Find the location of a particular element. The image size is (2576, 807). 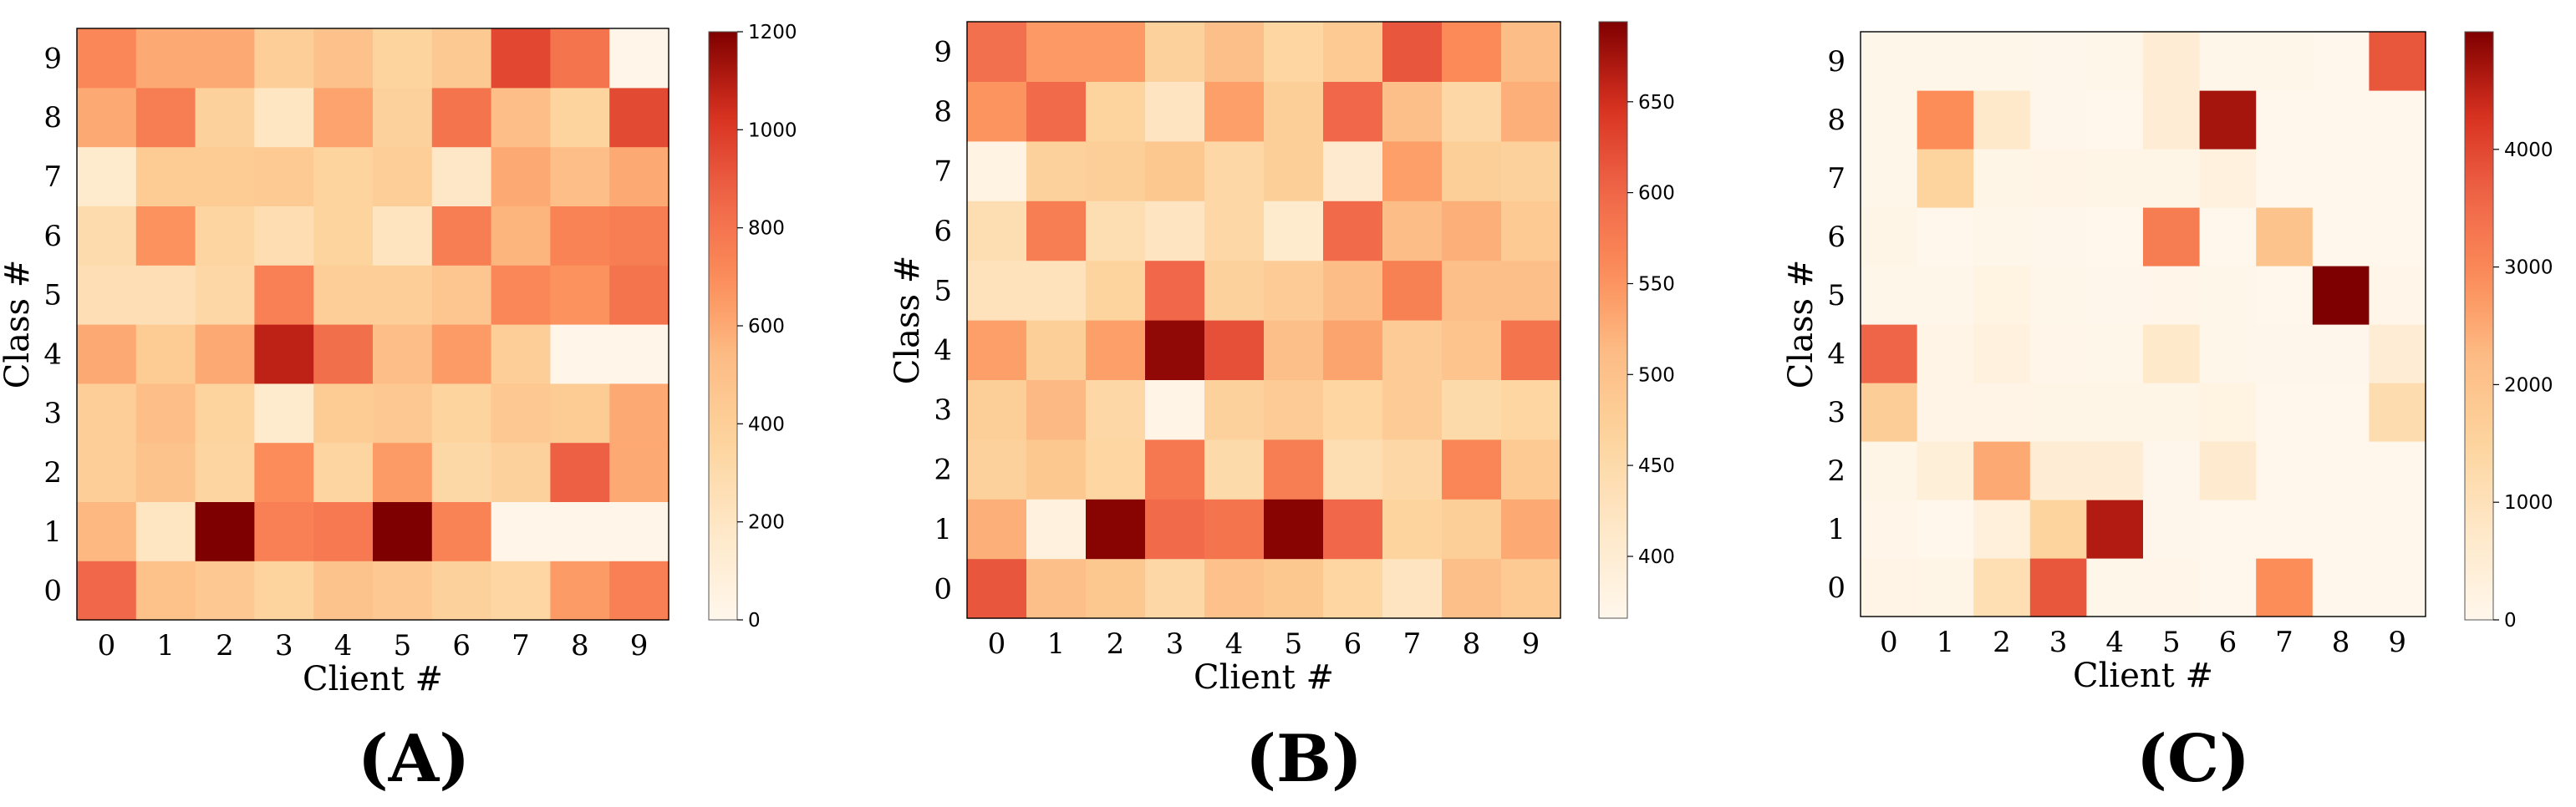

y-tick-label: 9 is located at coordinates (1836, 62).